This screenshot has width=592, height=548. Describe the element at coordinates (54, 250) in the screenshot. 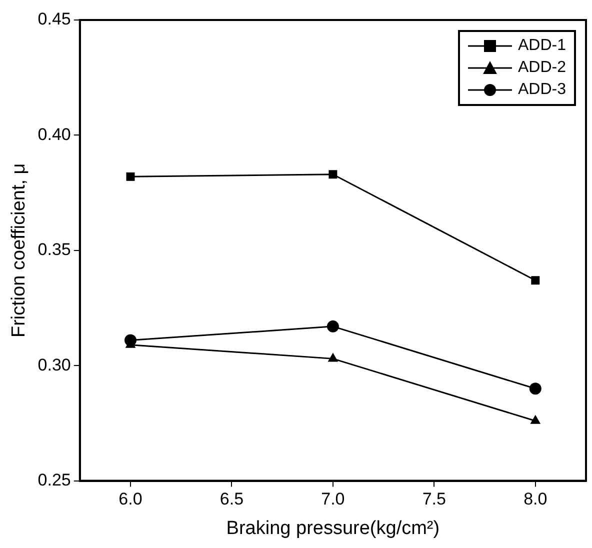

I see `y-tick-label: 0.35` at that location.